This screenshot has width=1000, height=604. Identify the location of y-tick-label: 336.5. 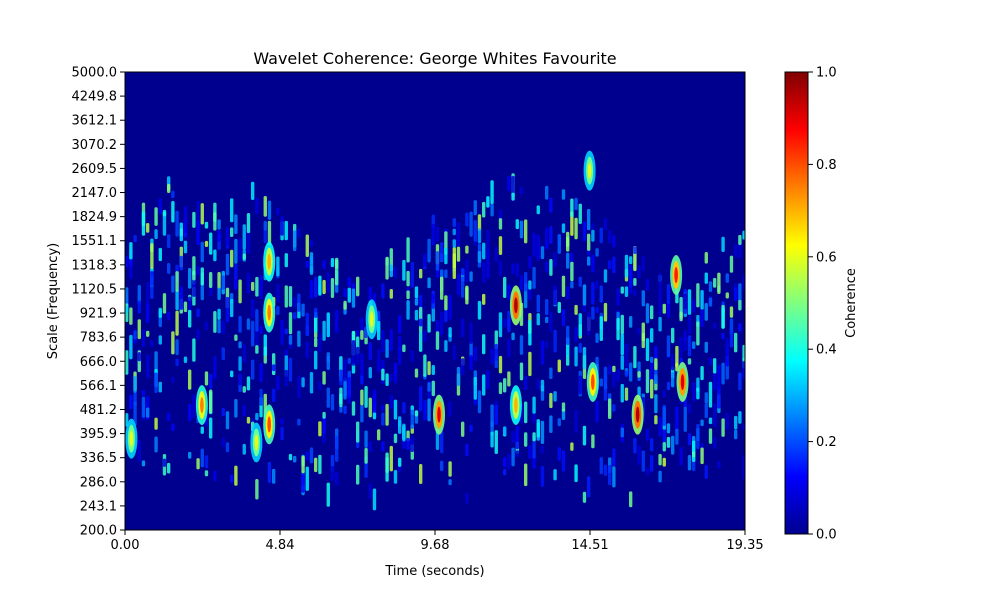
(98, 458).